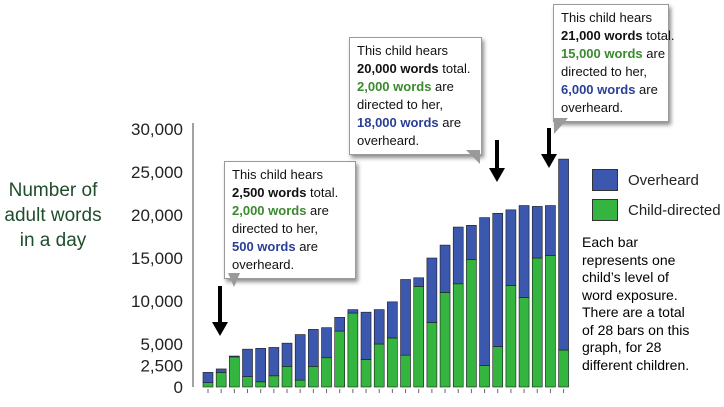 This screenshot has width=724, height=407. I want to click on y-tick-label: 2,500, so click(161, 366).